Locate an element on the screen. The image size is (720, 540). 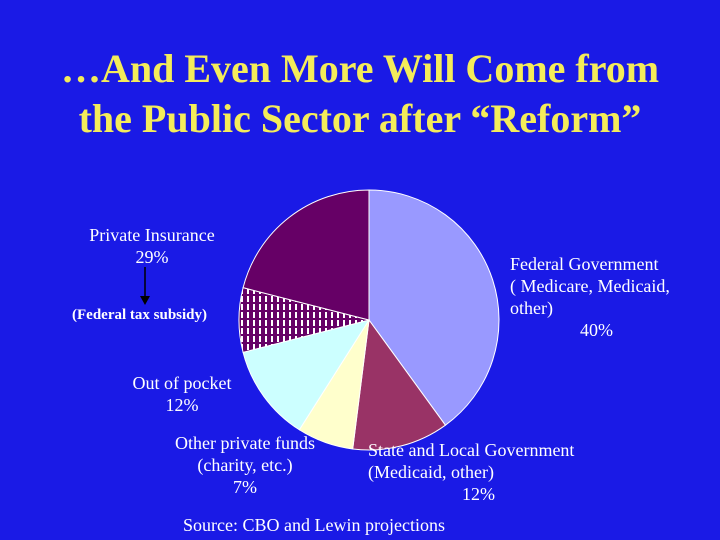
state-local-name: State and Local Government is located at coordinates (471, 450).